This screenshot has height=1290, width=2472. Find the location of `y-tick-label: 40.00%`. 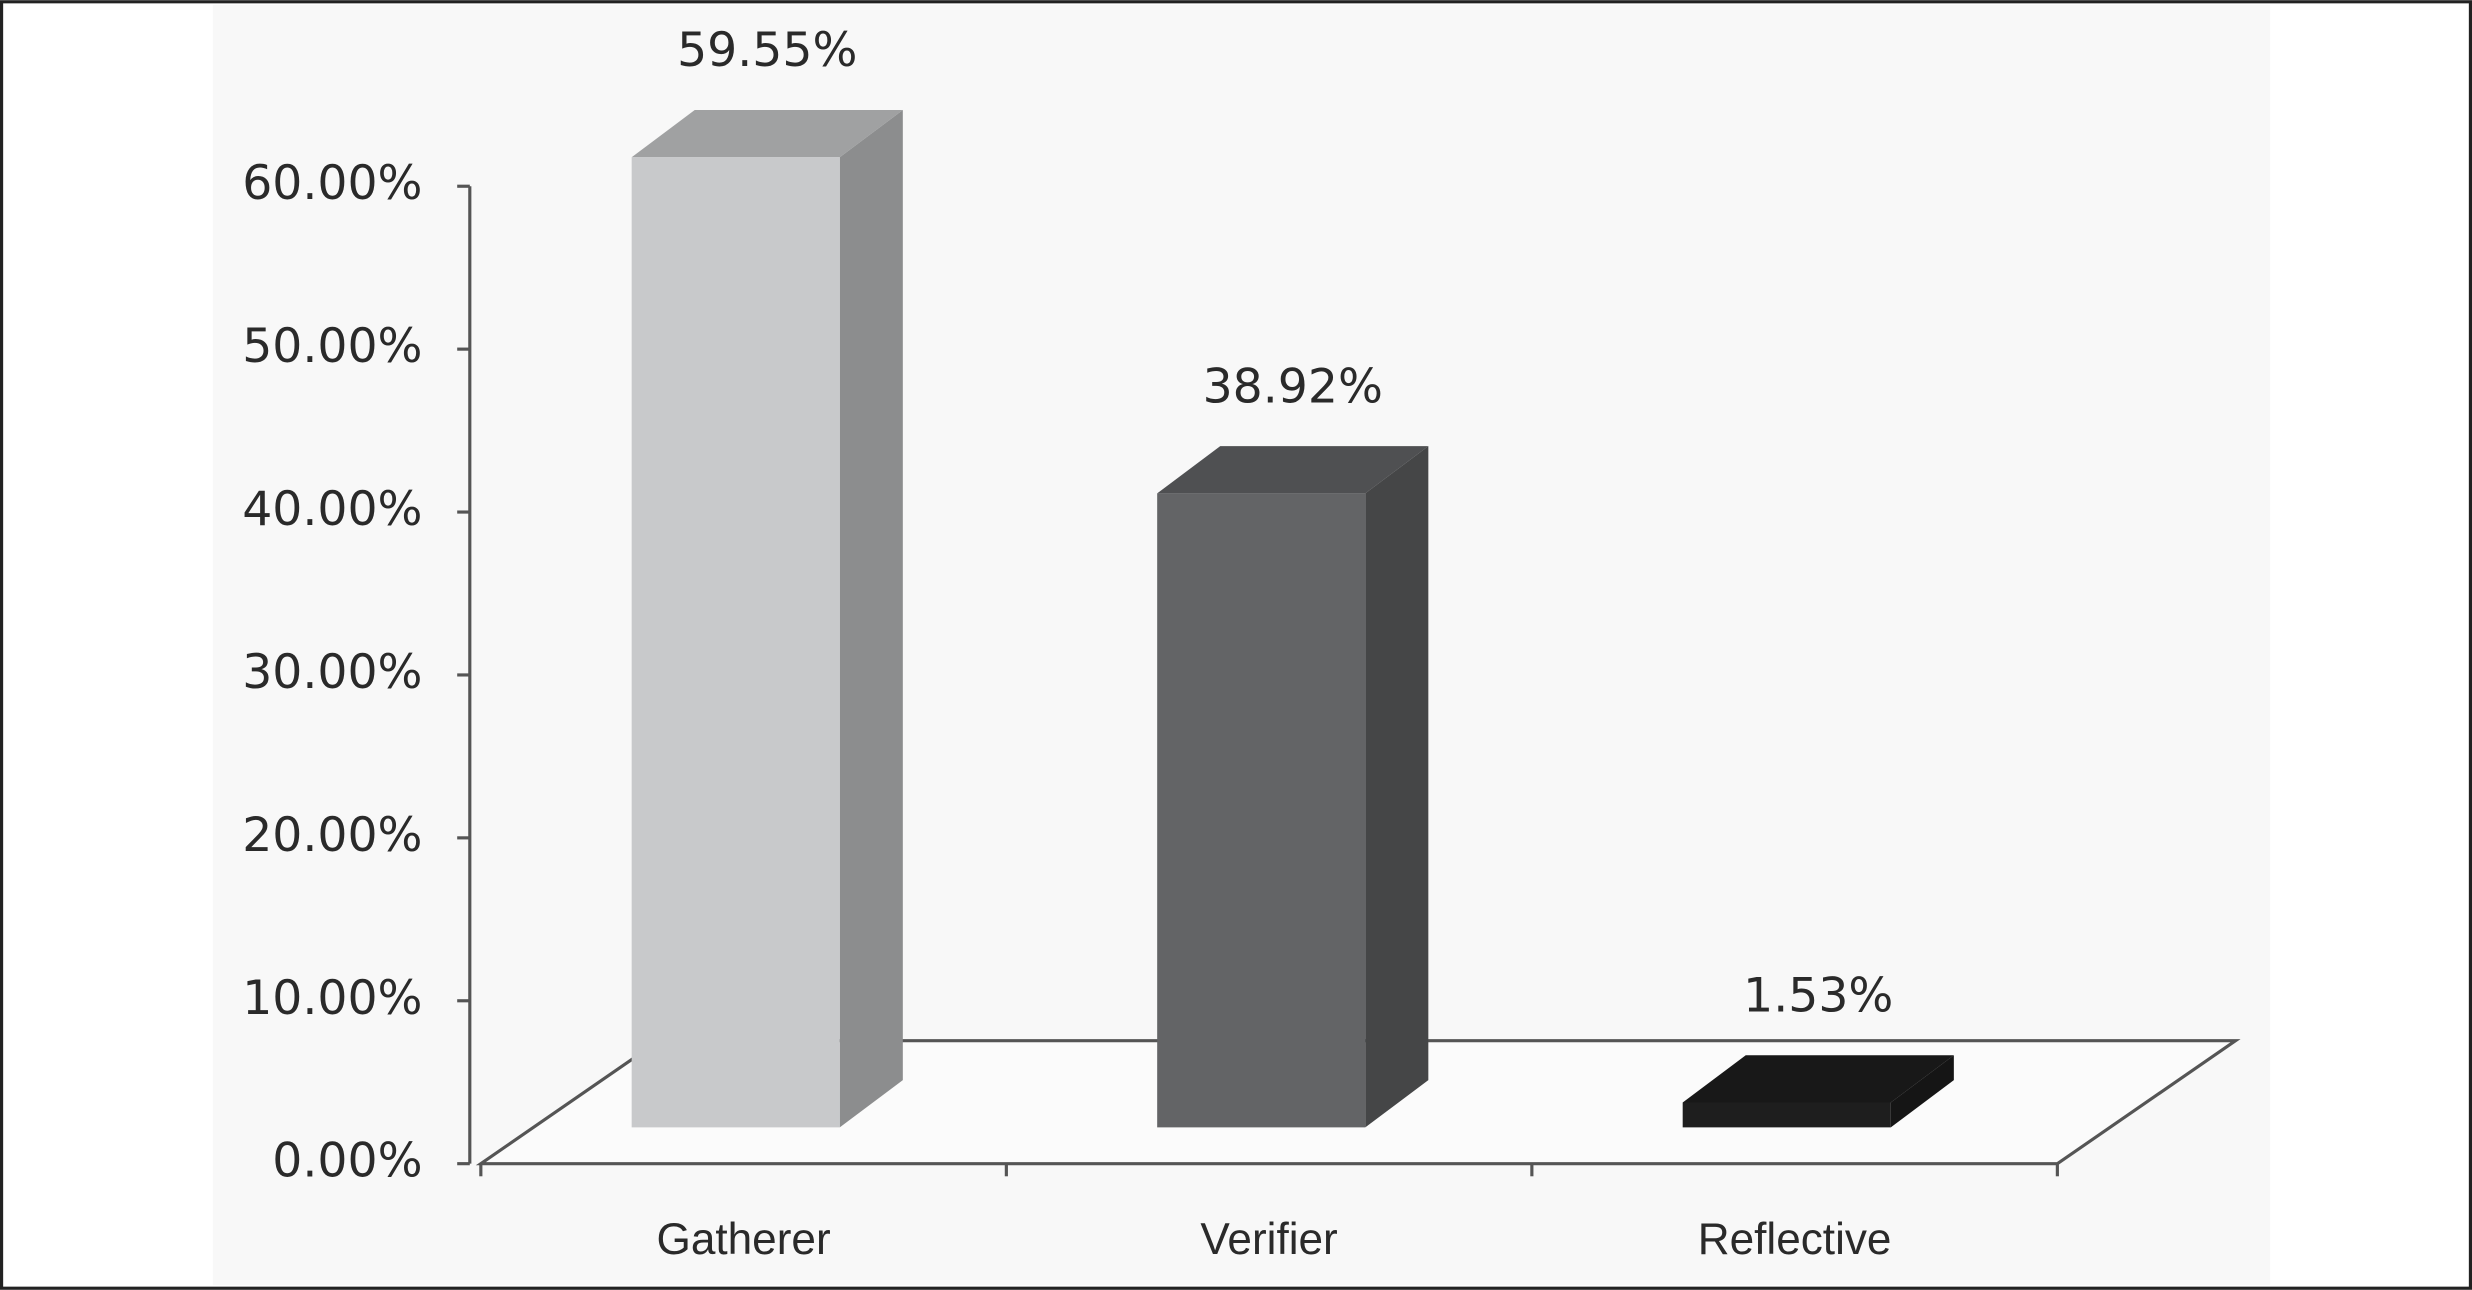

y-tick-label: 40.00% is located at coordinates (332, 509).